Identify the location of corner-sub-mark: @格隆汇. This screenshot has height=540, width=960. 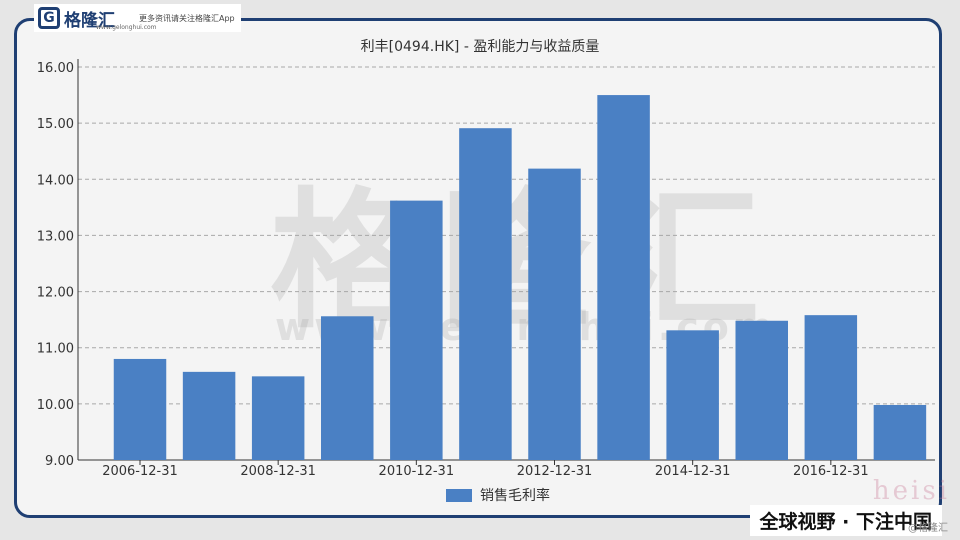
(928, 528).